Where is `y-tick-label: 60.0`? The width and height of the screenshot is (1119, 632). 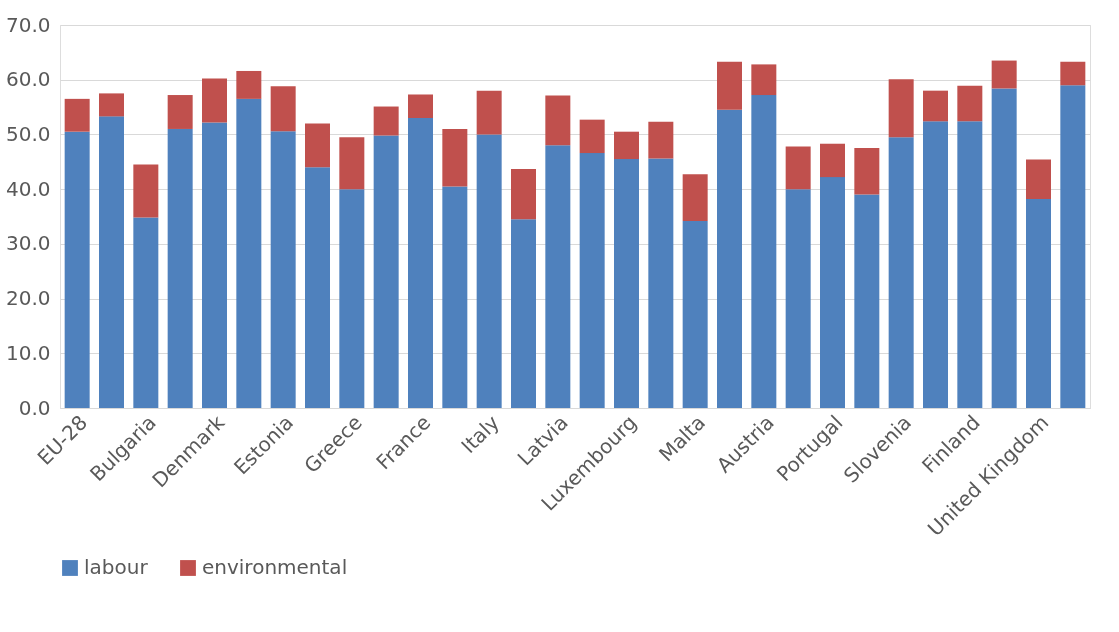
y-tick-label: 60.0 is located at coordinates (28, 79).